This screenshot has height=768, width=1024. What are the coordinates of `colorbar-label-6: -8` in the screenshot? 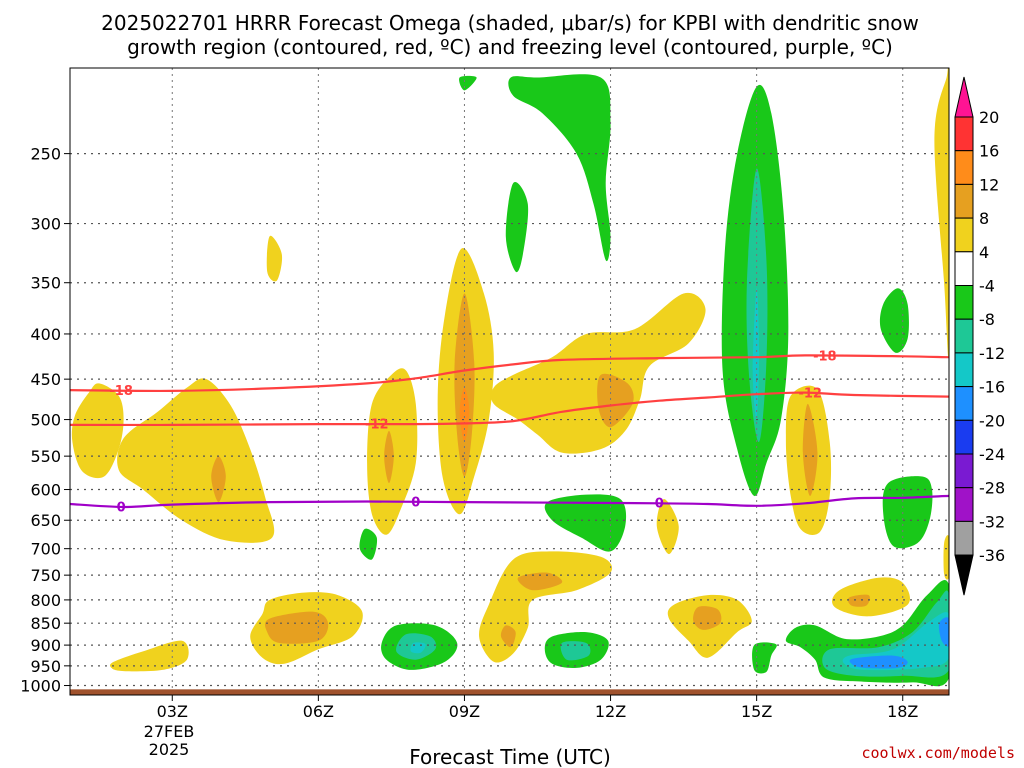 It's located at (987, 319).